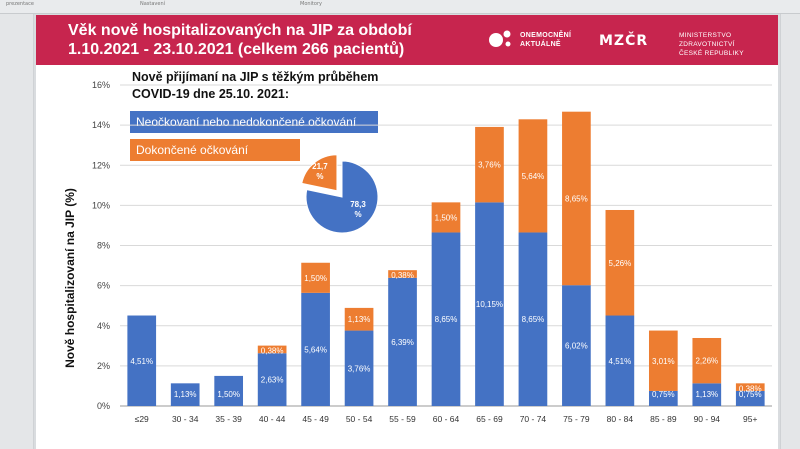  I want to click on x-tick-label: 95+, so click(750, 419).